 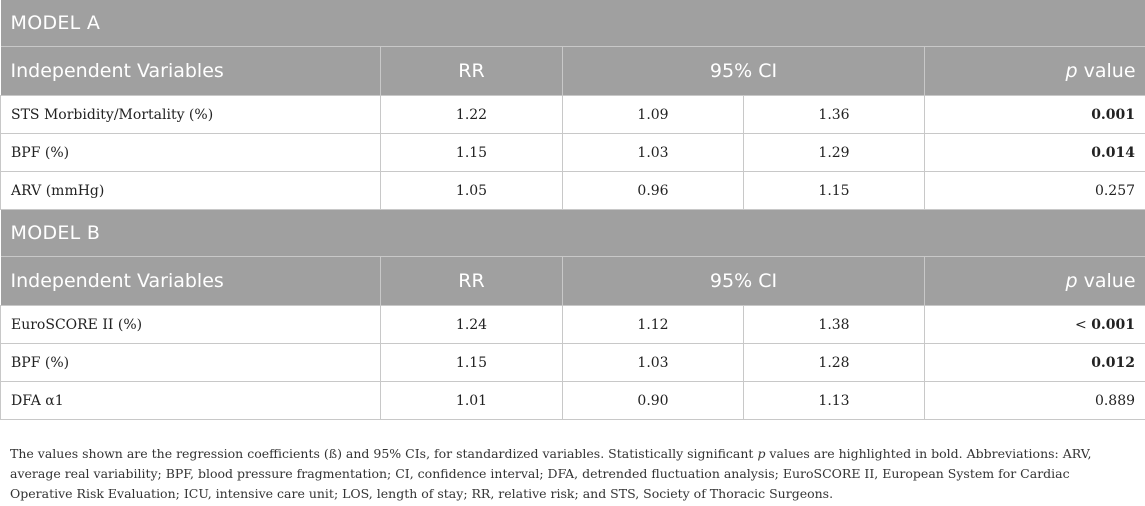 What do you see at coordinates (471, 324) in the screenshot?
I see `rr-cell: 1.24` at bounding box center [471, 324].